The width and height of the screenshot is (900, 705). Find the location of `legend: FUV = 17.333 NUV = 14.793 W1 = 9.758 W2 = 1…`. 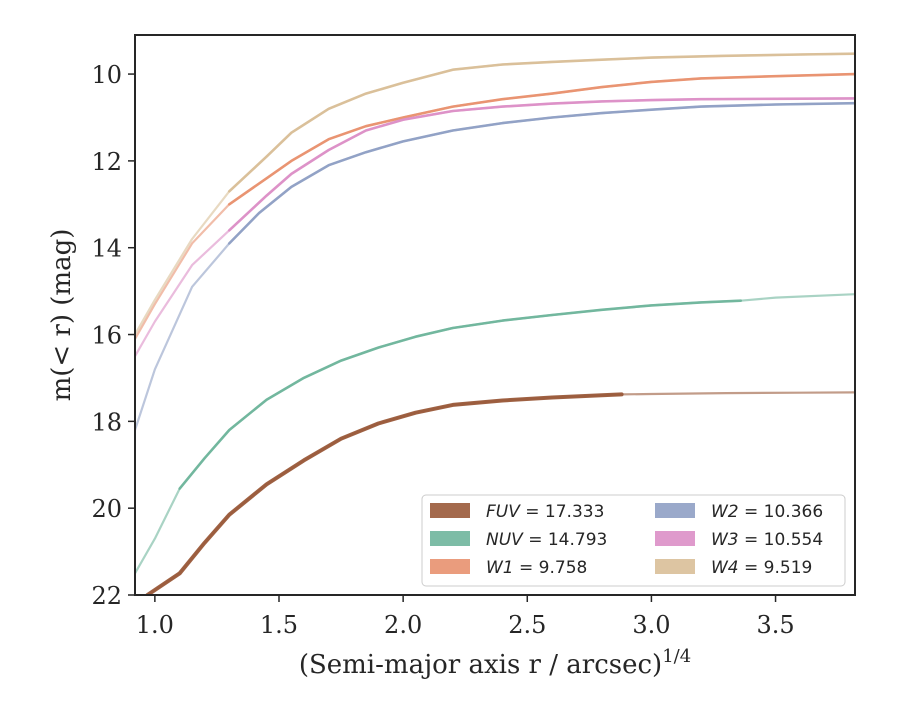

legend: FUV = 17.333 NUV = 14.793 W1 = 9.758 W2 = 1… is located at coordinates (633, 540).